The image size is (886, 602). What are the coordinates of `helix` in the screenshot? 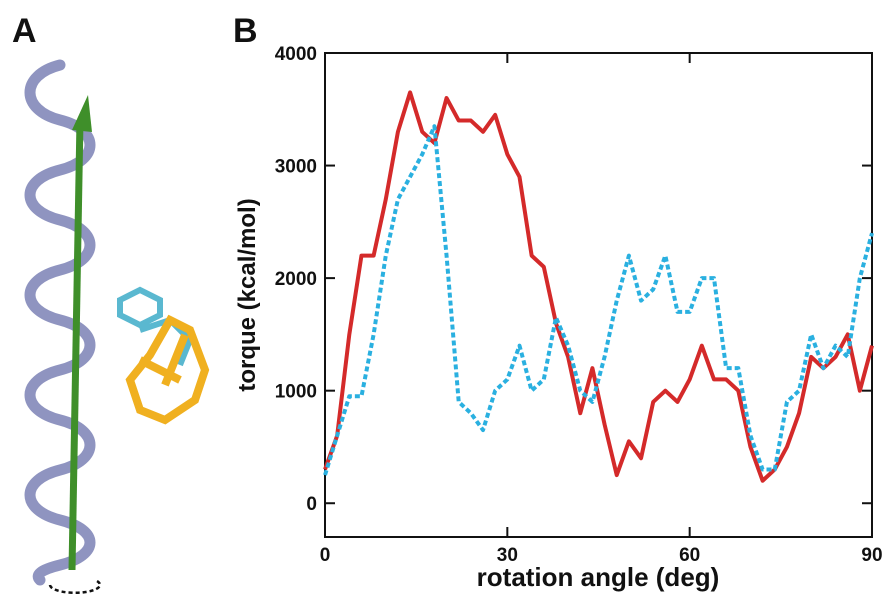 It's located at (60, 322).